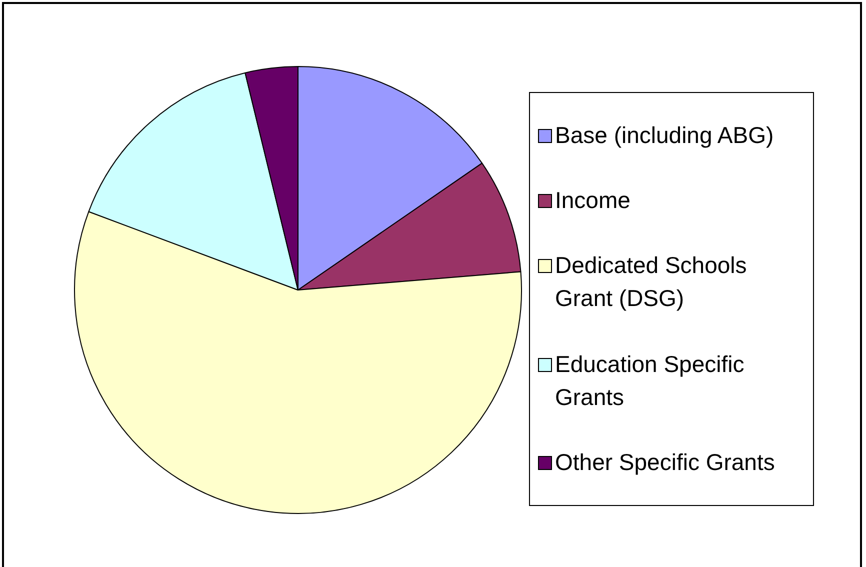 The width and height of the screenshot is (866, 567). I want to click on legend-label: Other Specific Grants, so click(665, 462).